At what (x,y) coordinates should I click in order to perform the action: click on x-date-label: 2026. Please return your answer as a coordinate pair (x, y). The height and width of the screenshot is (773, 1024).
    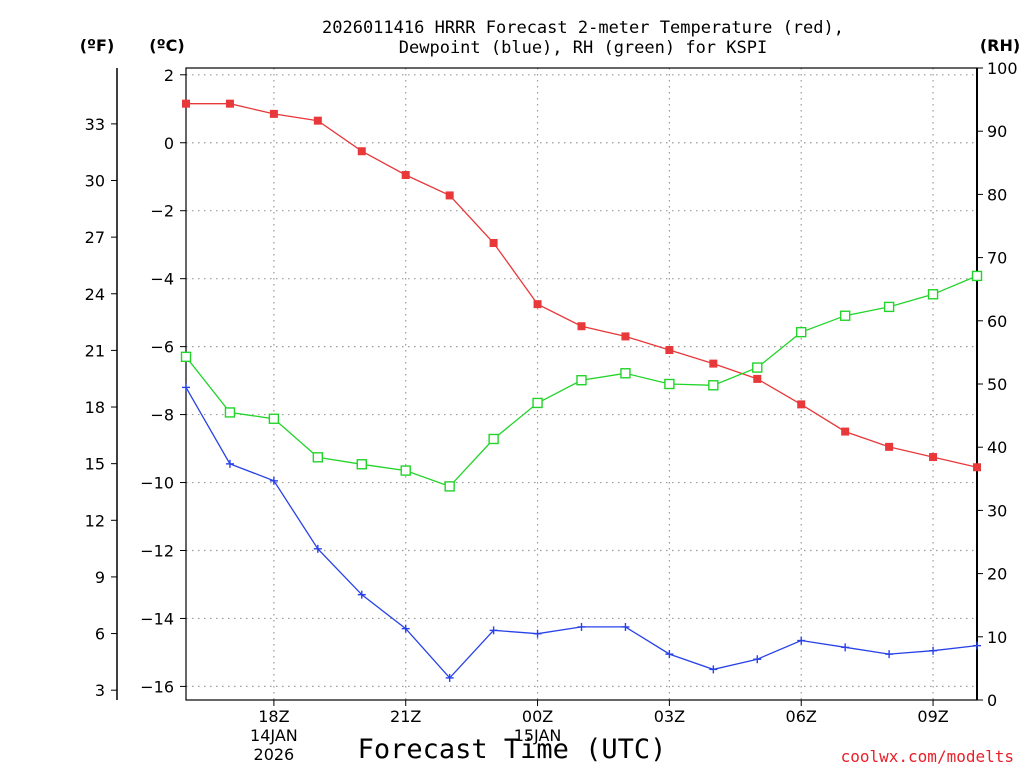
    Looking at the image, I should click on (274, 754).